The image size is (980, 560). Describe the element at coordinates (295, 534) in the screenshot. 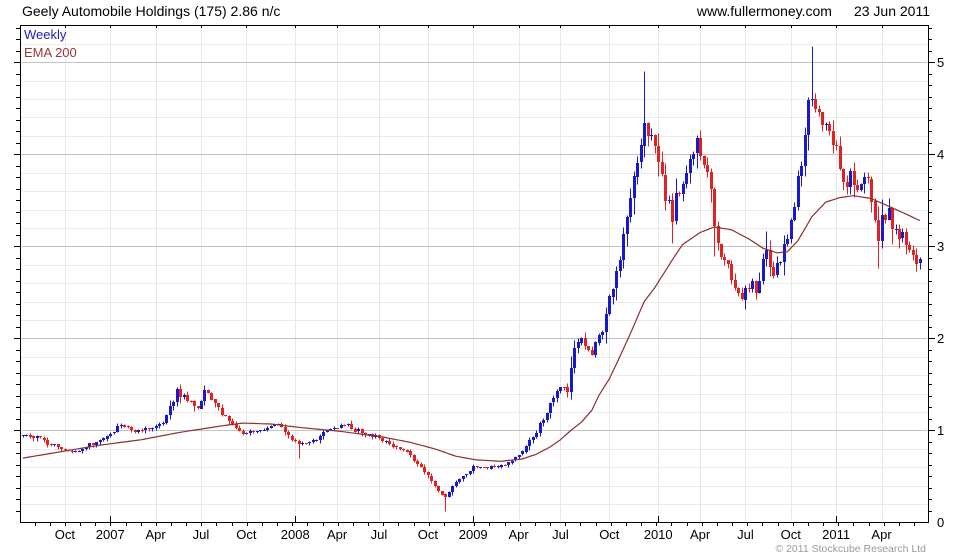

I see `svg-text: 2008` at that location.